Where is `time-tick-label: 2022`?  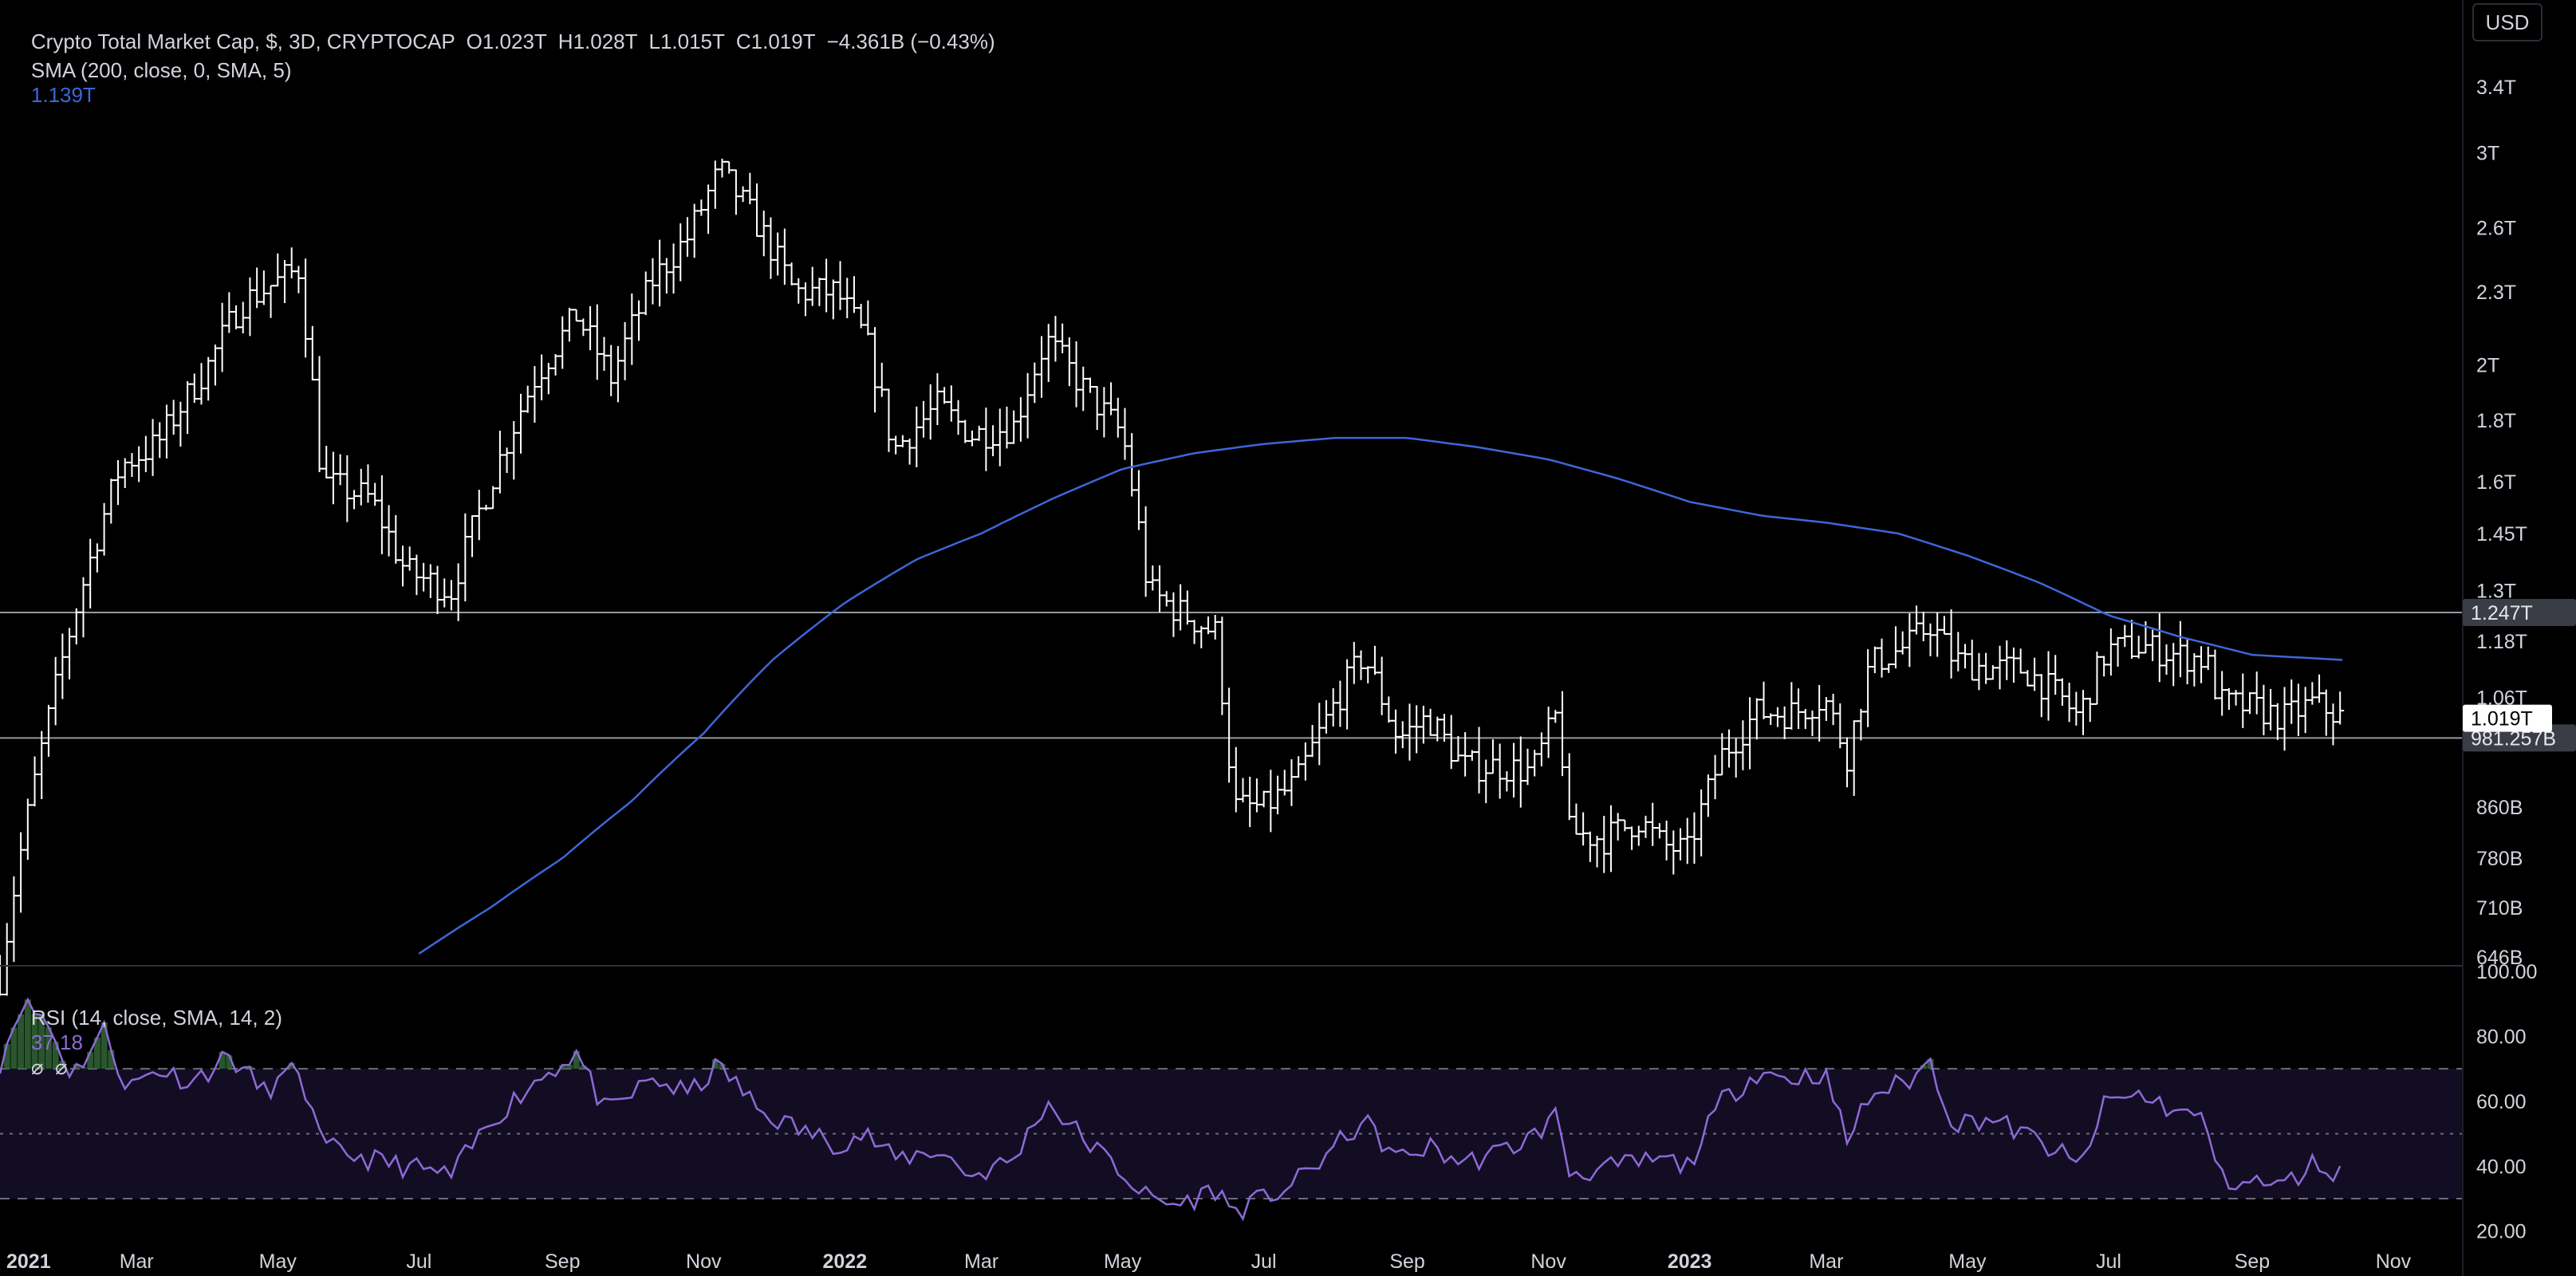
time-tick-label: 2022 is located at coordinates (845, 1261).